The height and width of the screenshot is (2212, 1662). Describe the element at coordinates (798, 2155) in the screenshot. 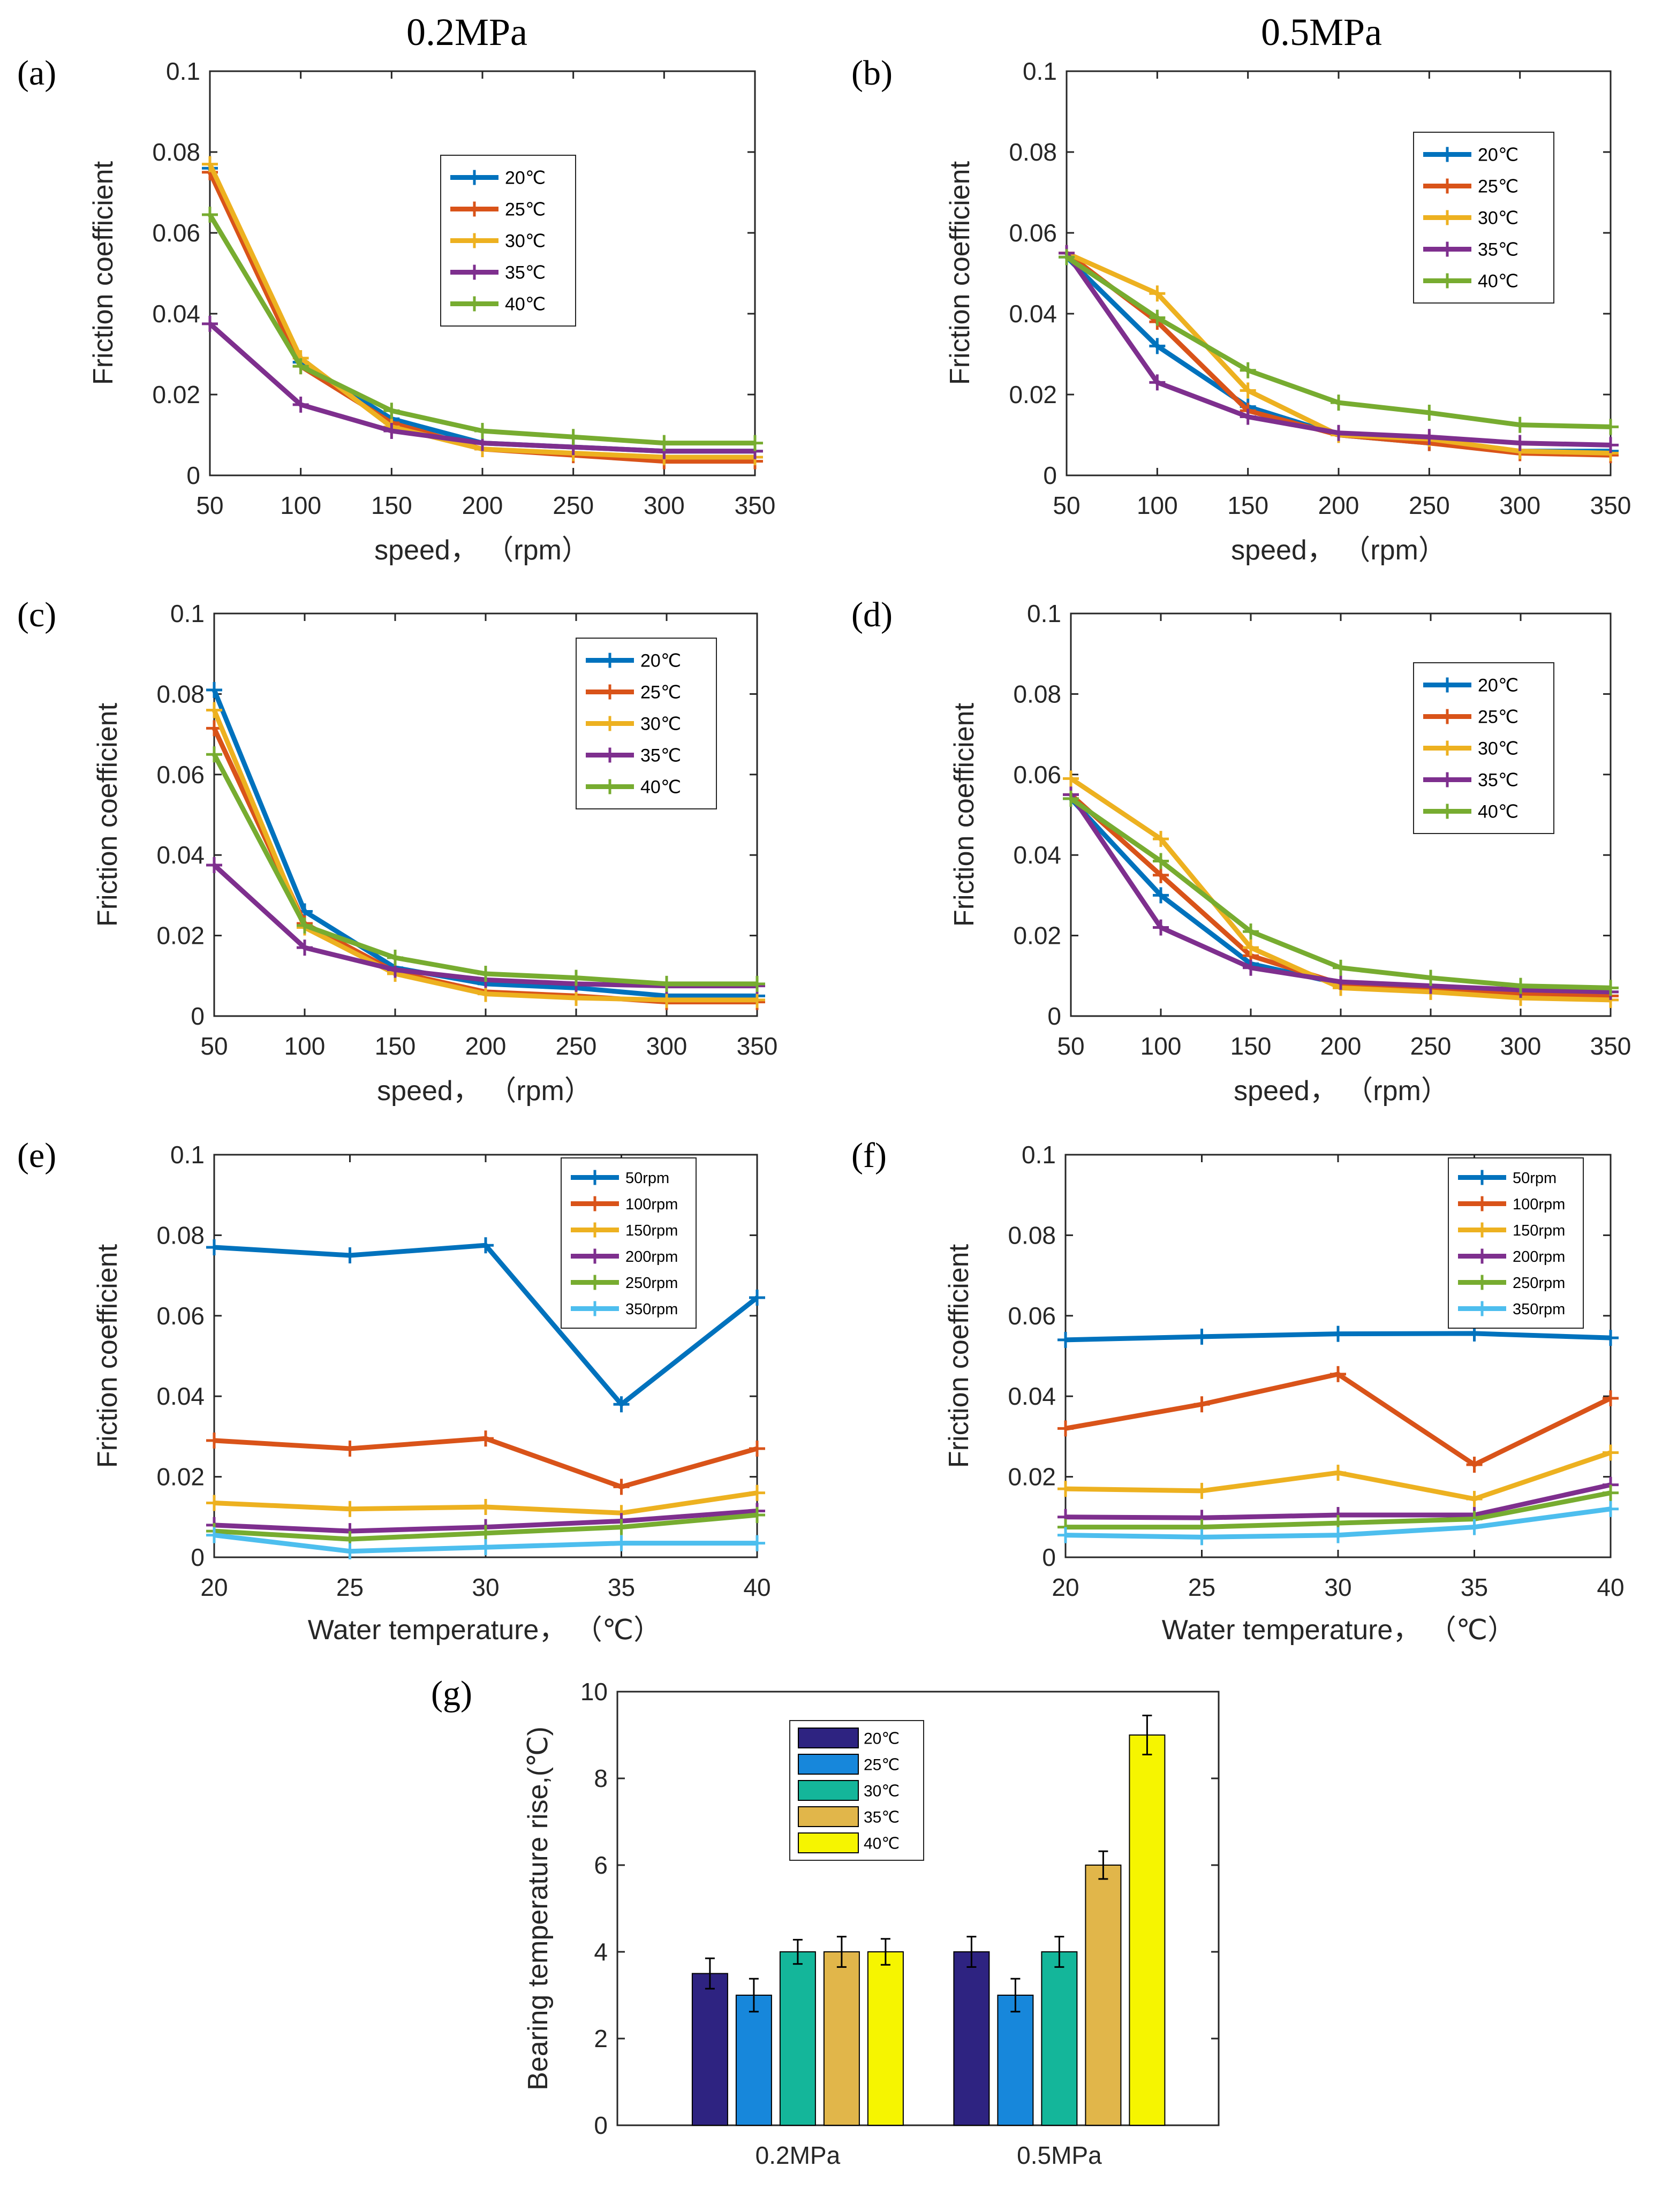

I see `x-tick-label-g: 0.2MPa` at that location.